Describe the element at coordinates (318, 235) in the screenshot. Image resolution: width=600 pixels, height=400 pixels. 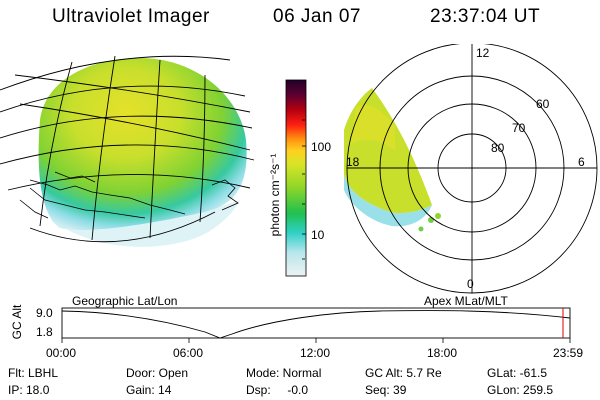
I see `colorbar-tick-10: 10` at that location.